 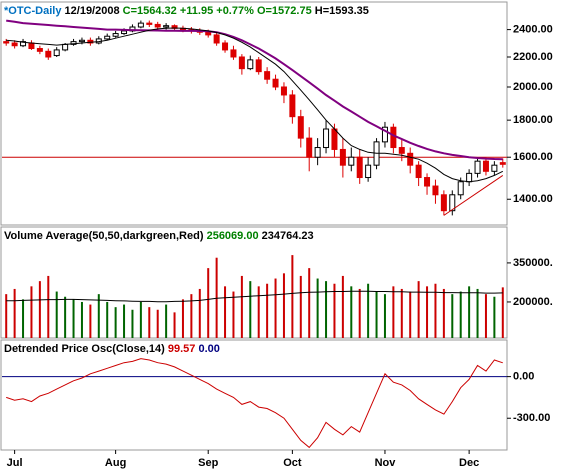 What do you see at coordinates (84, 349) in the screenshot?
I see `header-item: Detrended Price Osc(Close,14)` at bounding box center [84, 349].